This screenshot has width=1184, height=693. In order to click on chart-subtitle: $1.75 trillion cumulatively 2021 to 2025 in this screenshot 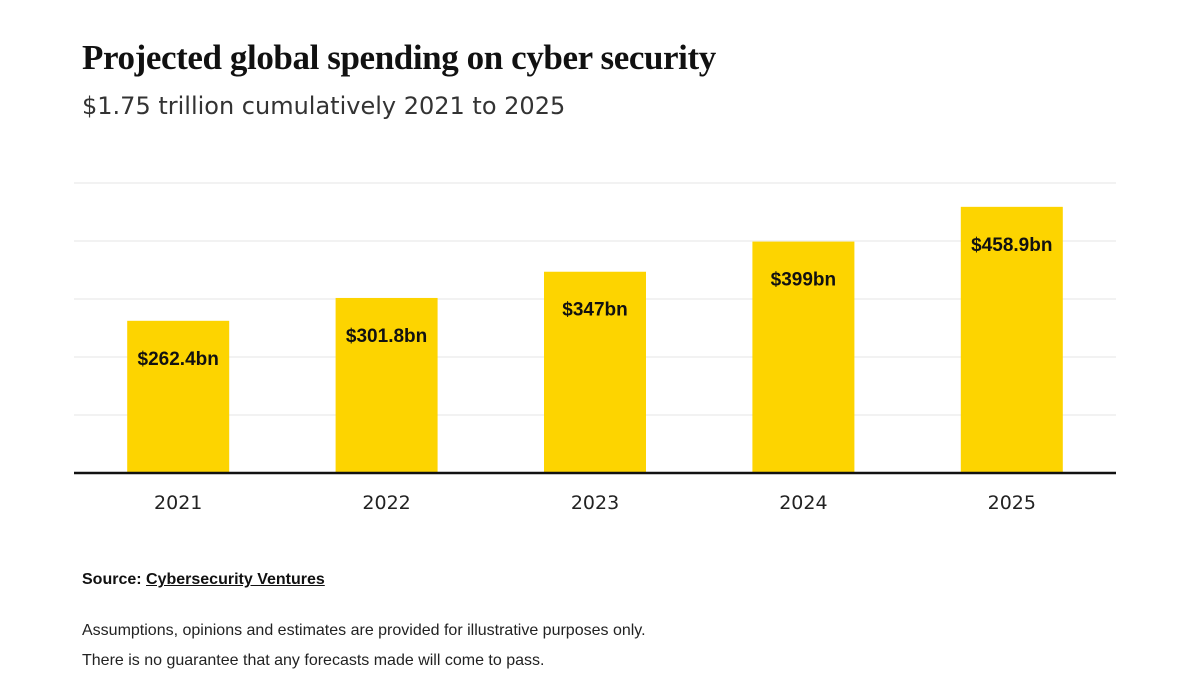, I will do `click(324, 106)`.